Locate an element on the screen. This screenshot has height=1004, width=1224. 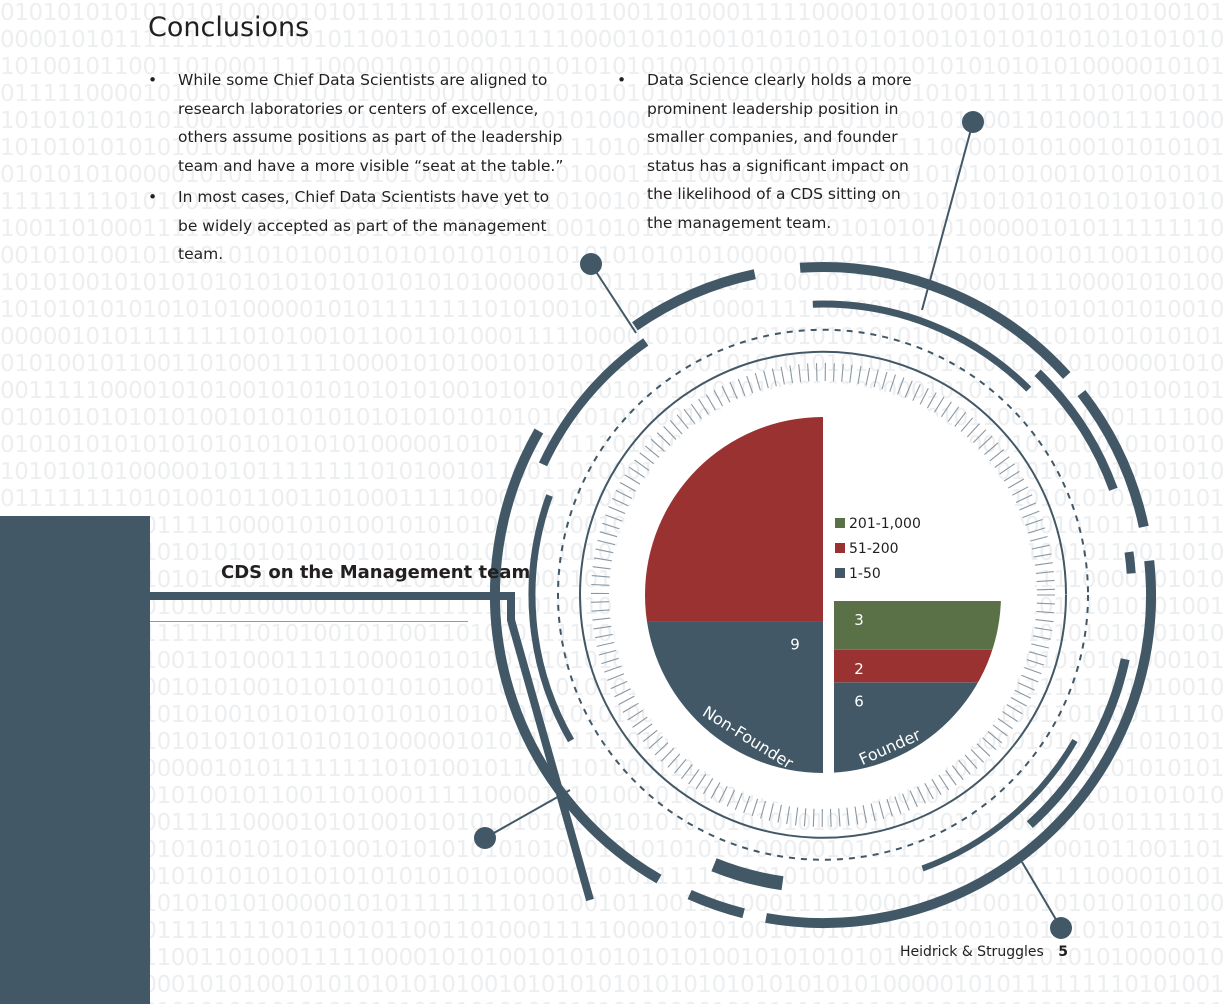
legend-label: 201-1,000 is located at coordinates (885, 524).